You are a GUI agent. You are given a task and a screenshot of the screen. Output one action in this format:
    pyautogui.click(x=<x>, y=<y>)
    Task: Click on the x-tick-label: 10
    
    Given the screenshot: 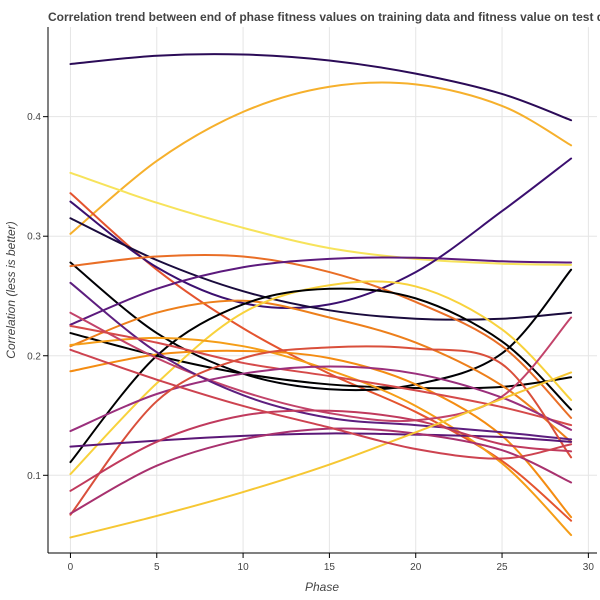 What is the action you would take?
    pyautogui.click(x=244, y=567)
    